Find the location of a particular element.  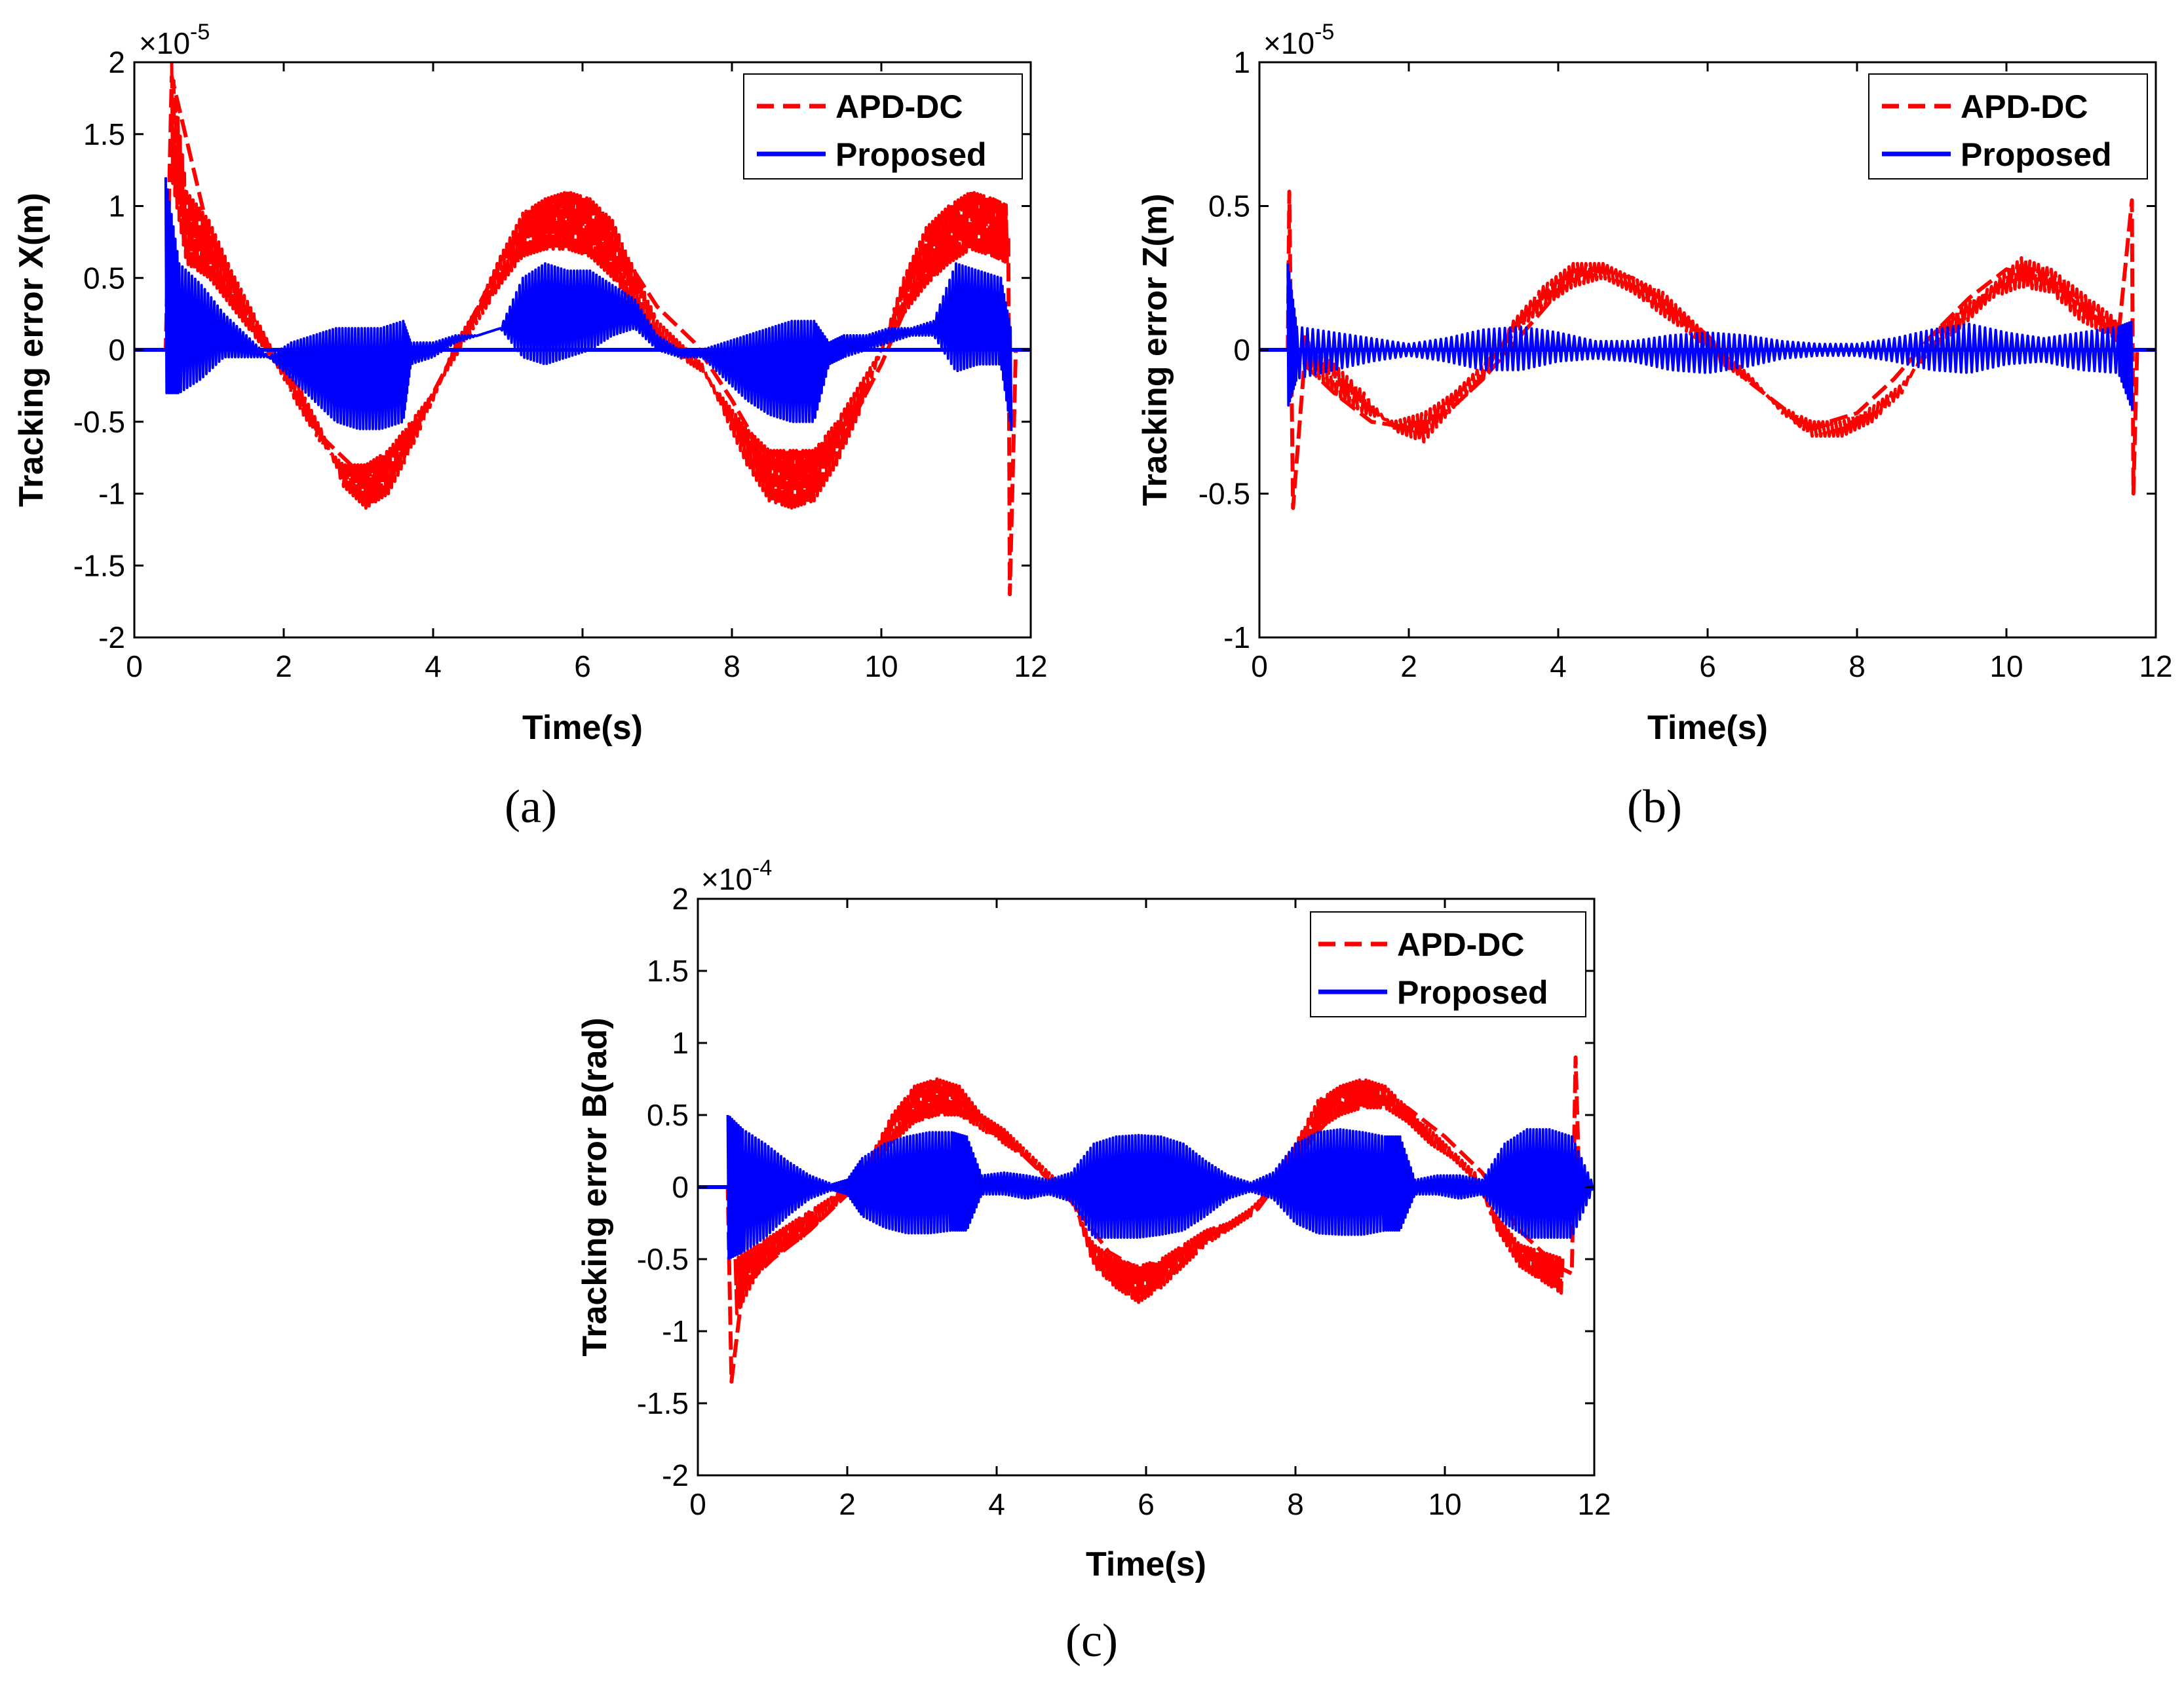

panel-b-y-tick-label: 0 is located at coordinates (1241, 350).